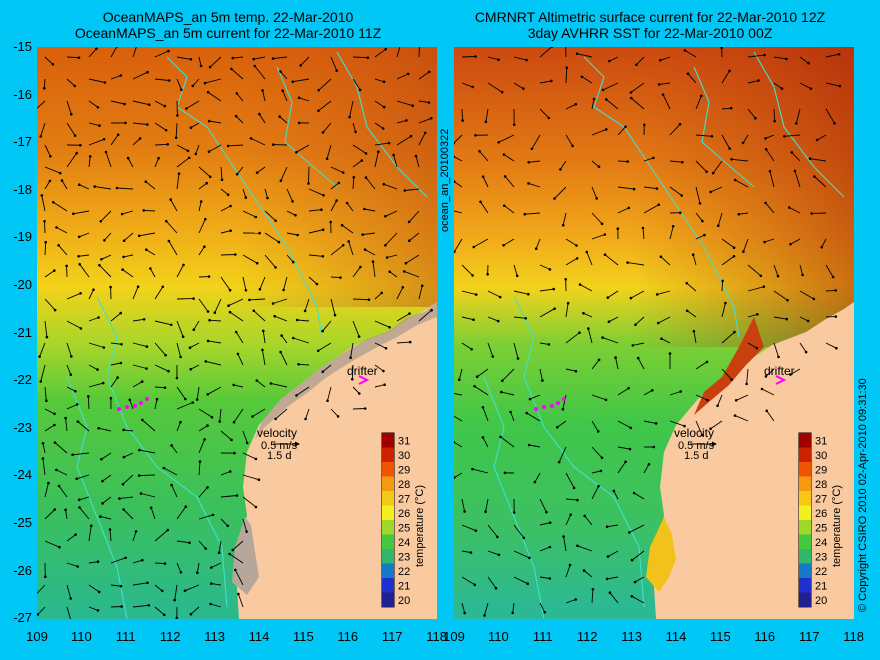 The height and width of the screenshot is (660, 880). Describe the element at coordinates (821, 586) in the screenshot. I see `right-colorbar-tick: 21` at that location.